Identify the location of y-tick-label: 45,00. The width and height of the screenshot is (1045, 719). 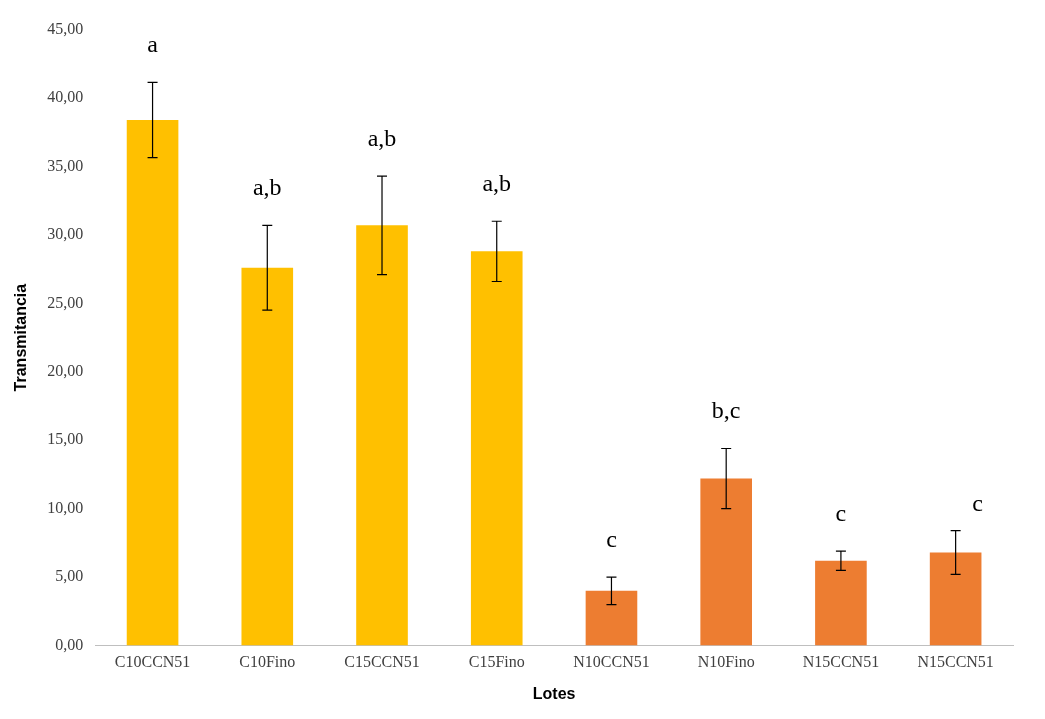
(65, 28).